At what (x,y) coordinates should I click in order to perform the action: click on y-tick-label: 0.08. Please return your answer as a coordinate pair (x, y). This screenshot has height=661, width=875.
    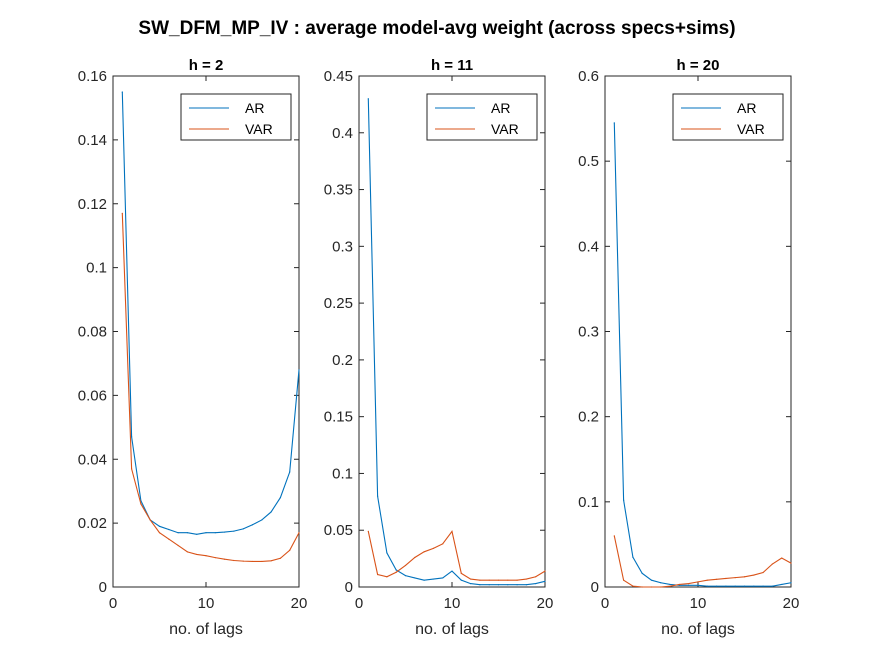
    Looking at the image, I should click on (92, 332).